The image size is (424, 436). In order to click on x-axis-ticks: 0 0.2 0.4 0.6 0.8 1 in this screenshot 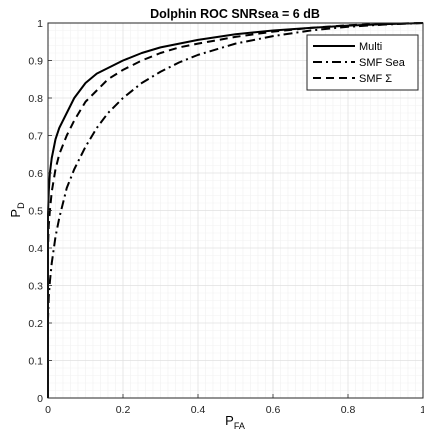, I will do `click(234, 405)`.